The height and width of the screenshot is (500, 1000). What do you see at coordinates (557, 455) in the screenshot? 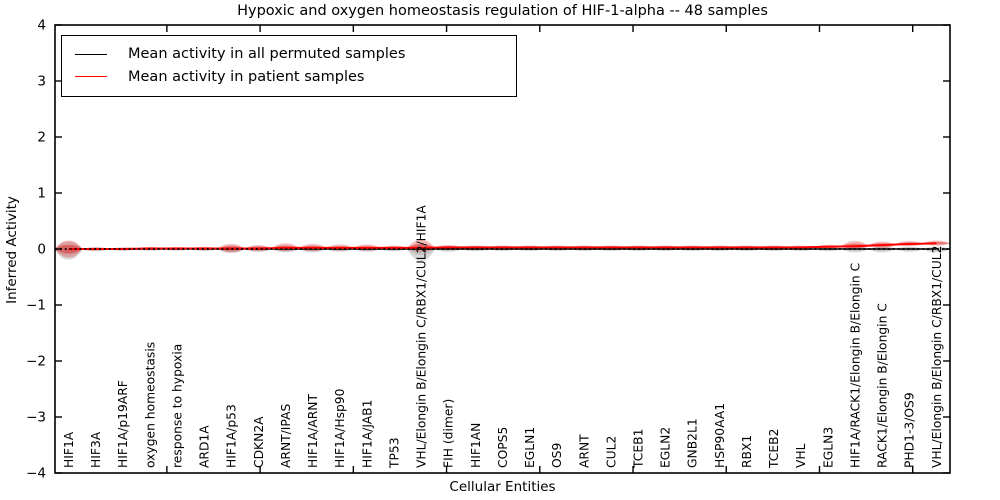
I see `x-category-label: OS9` at bounding box center [557, 455].